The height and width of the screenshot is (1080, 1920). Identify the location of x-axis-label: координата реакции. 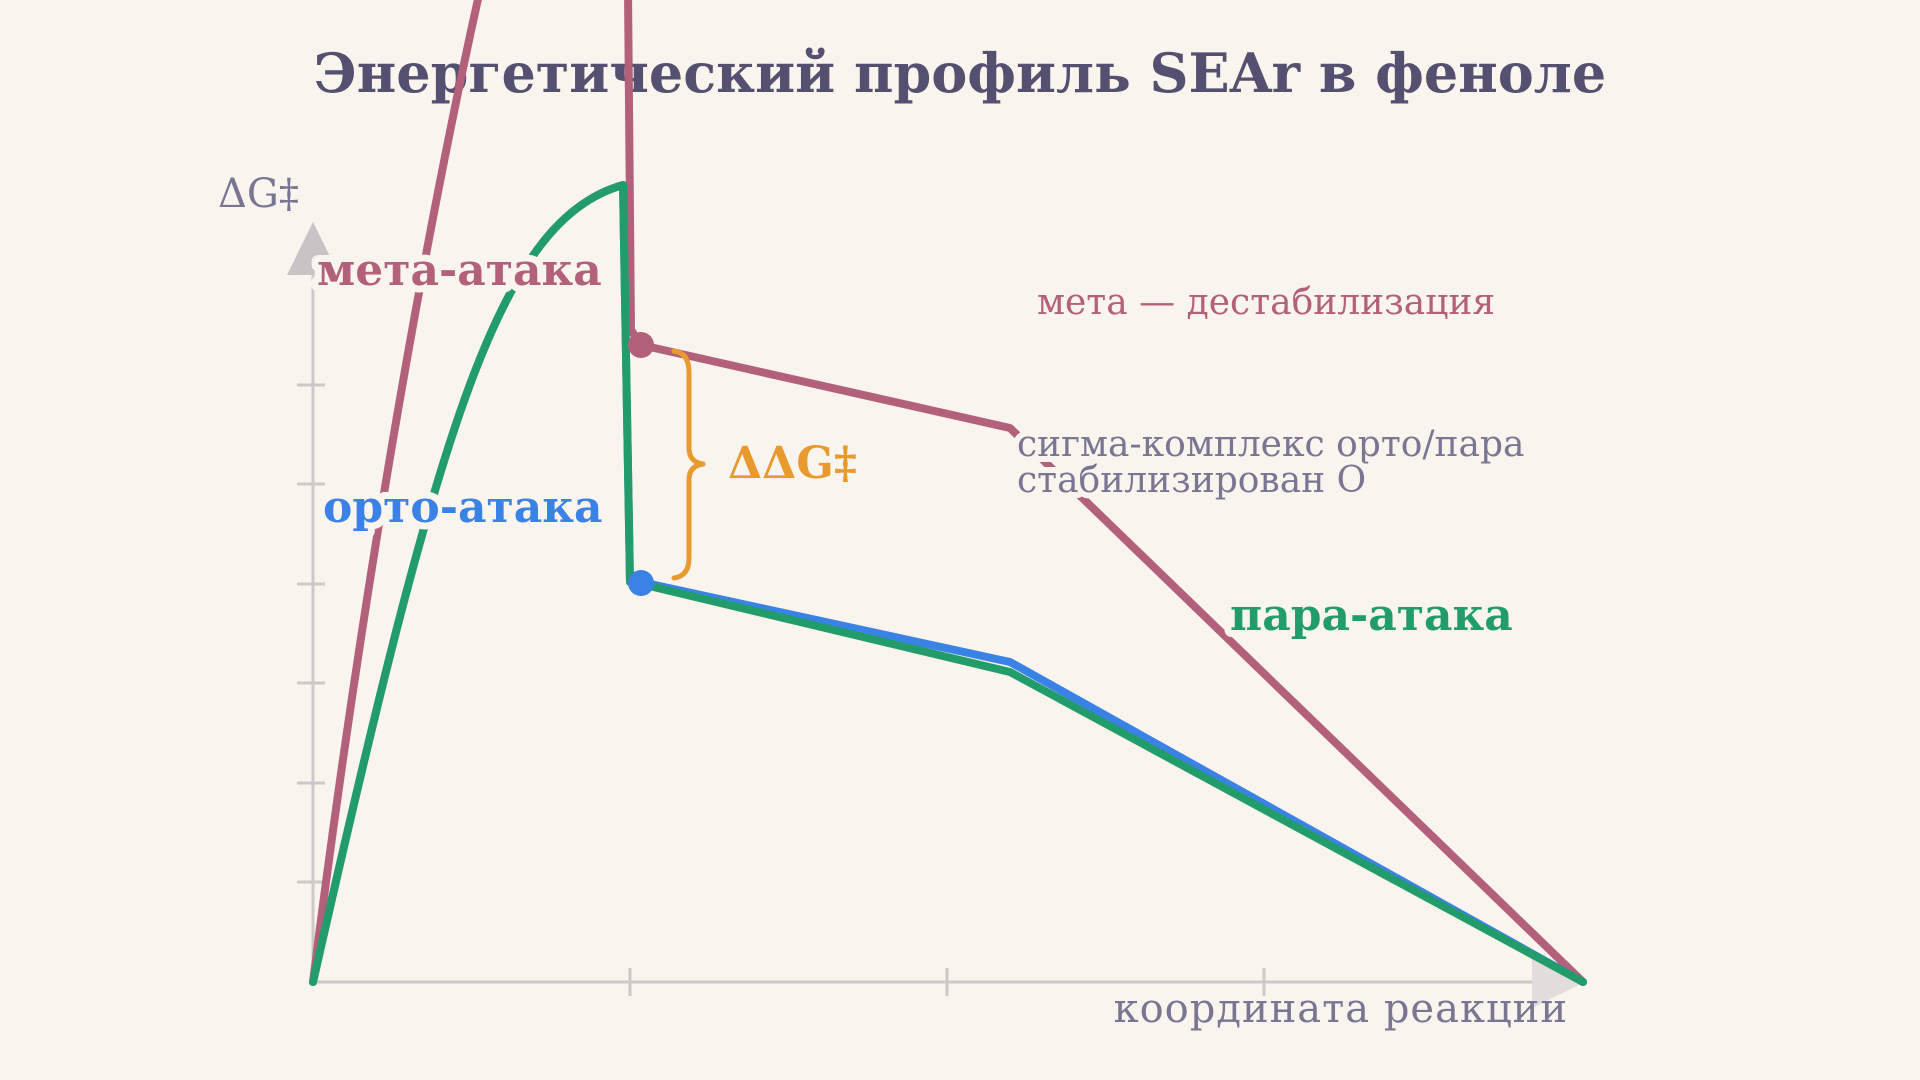
(1341, 1009).